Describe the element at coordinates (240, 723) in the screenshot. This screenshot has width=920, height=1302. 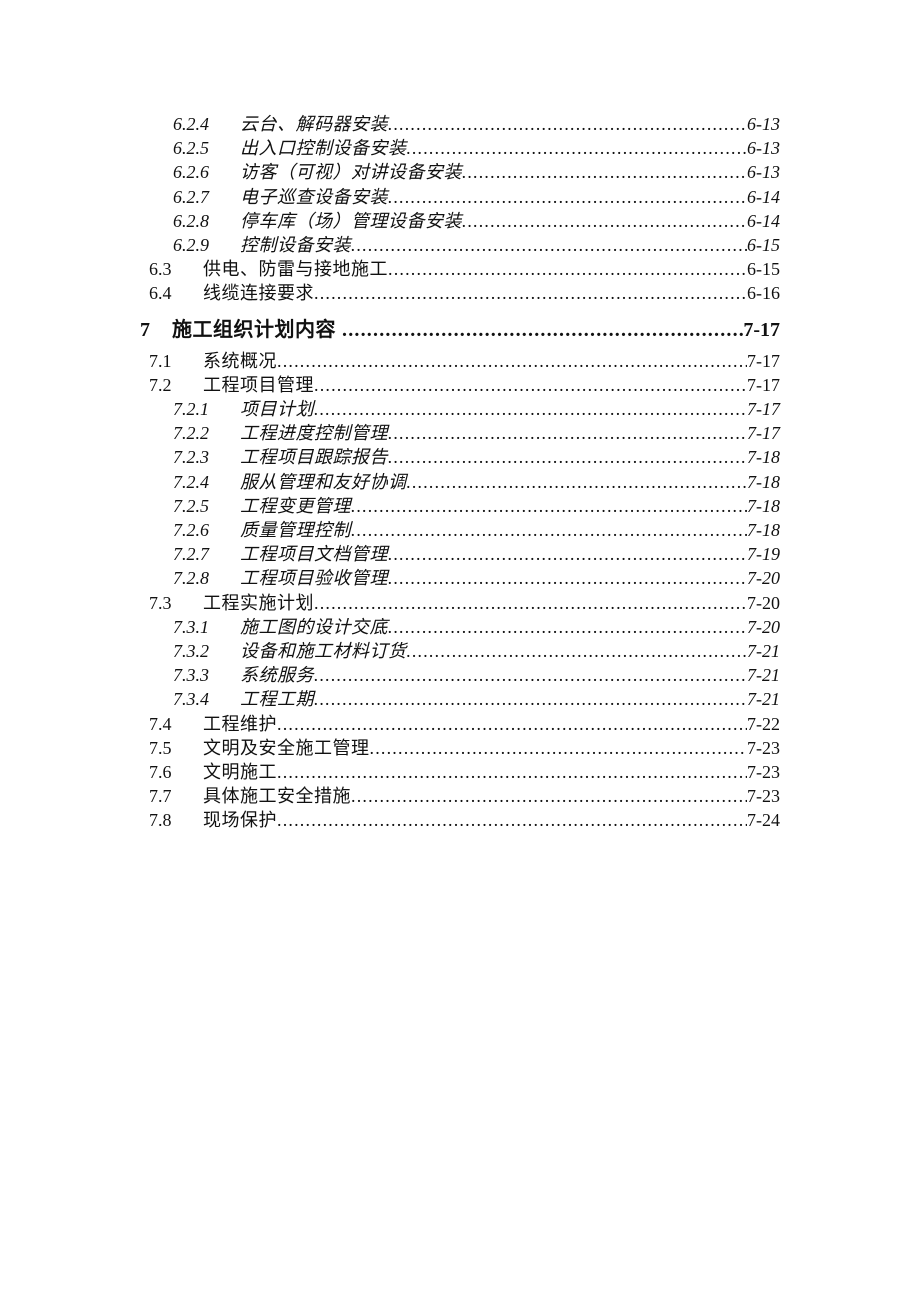
I see `toc-entry-title: 工程维护` at that location.